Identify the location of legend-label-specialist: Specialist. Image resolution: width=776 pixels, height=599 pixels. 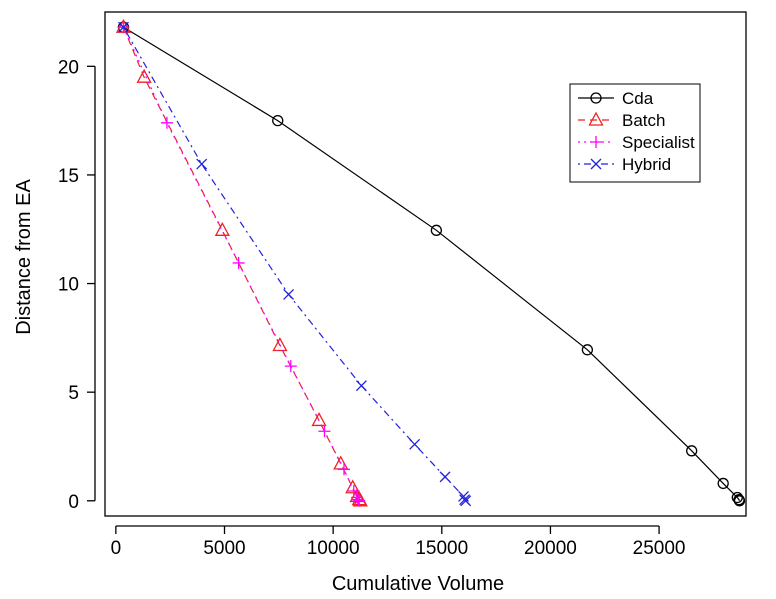
(658, 142).